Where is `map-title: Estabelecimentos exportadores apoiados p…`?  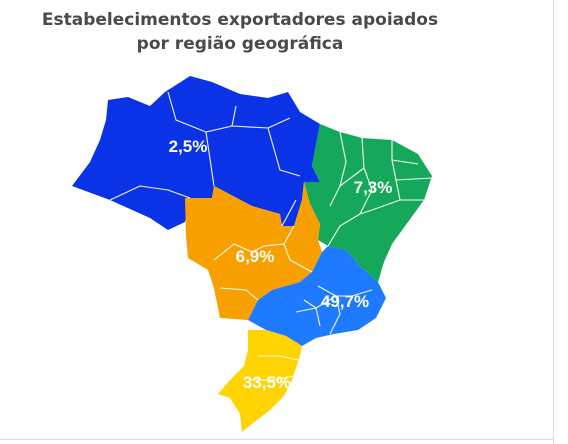 map-title: Estabelecimentos exportadores apoiados p… is located at coordinates (240, 32).